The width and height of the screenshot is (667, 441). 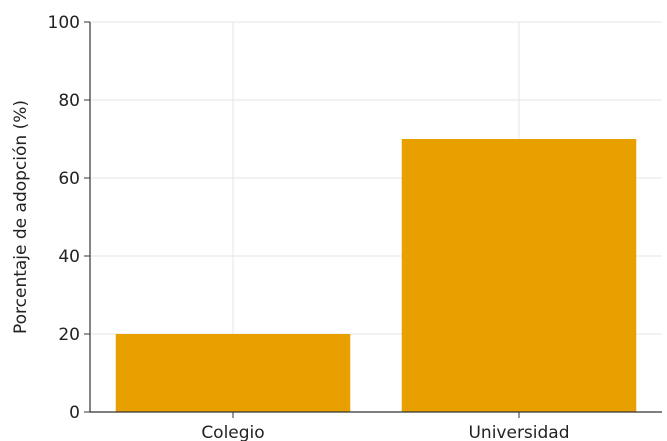 I want to click on y-tick-label: 60, so click(x=69, y=179).